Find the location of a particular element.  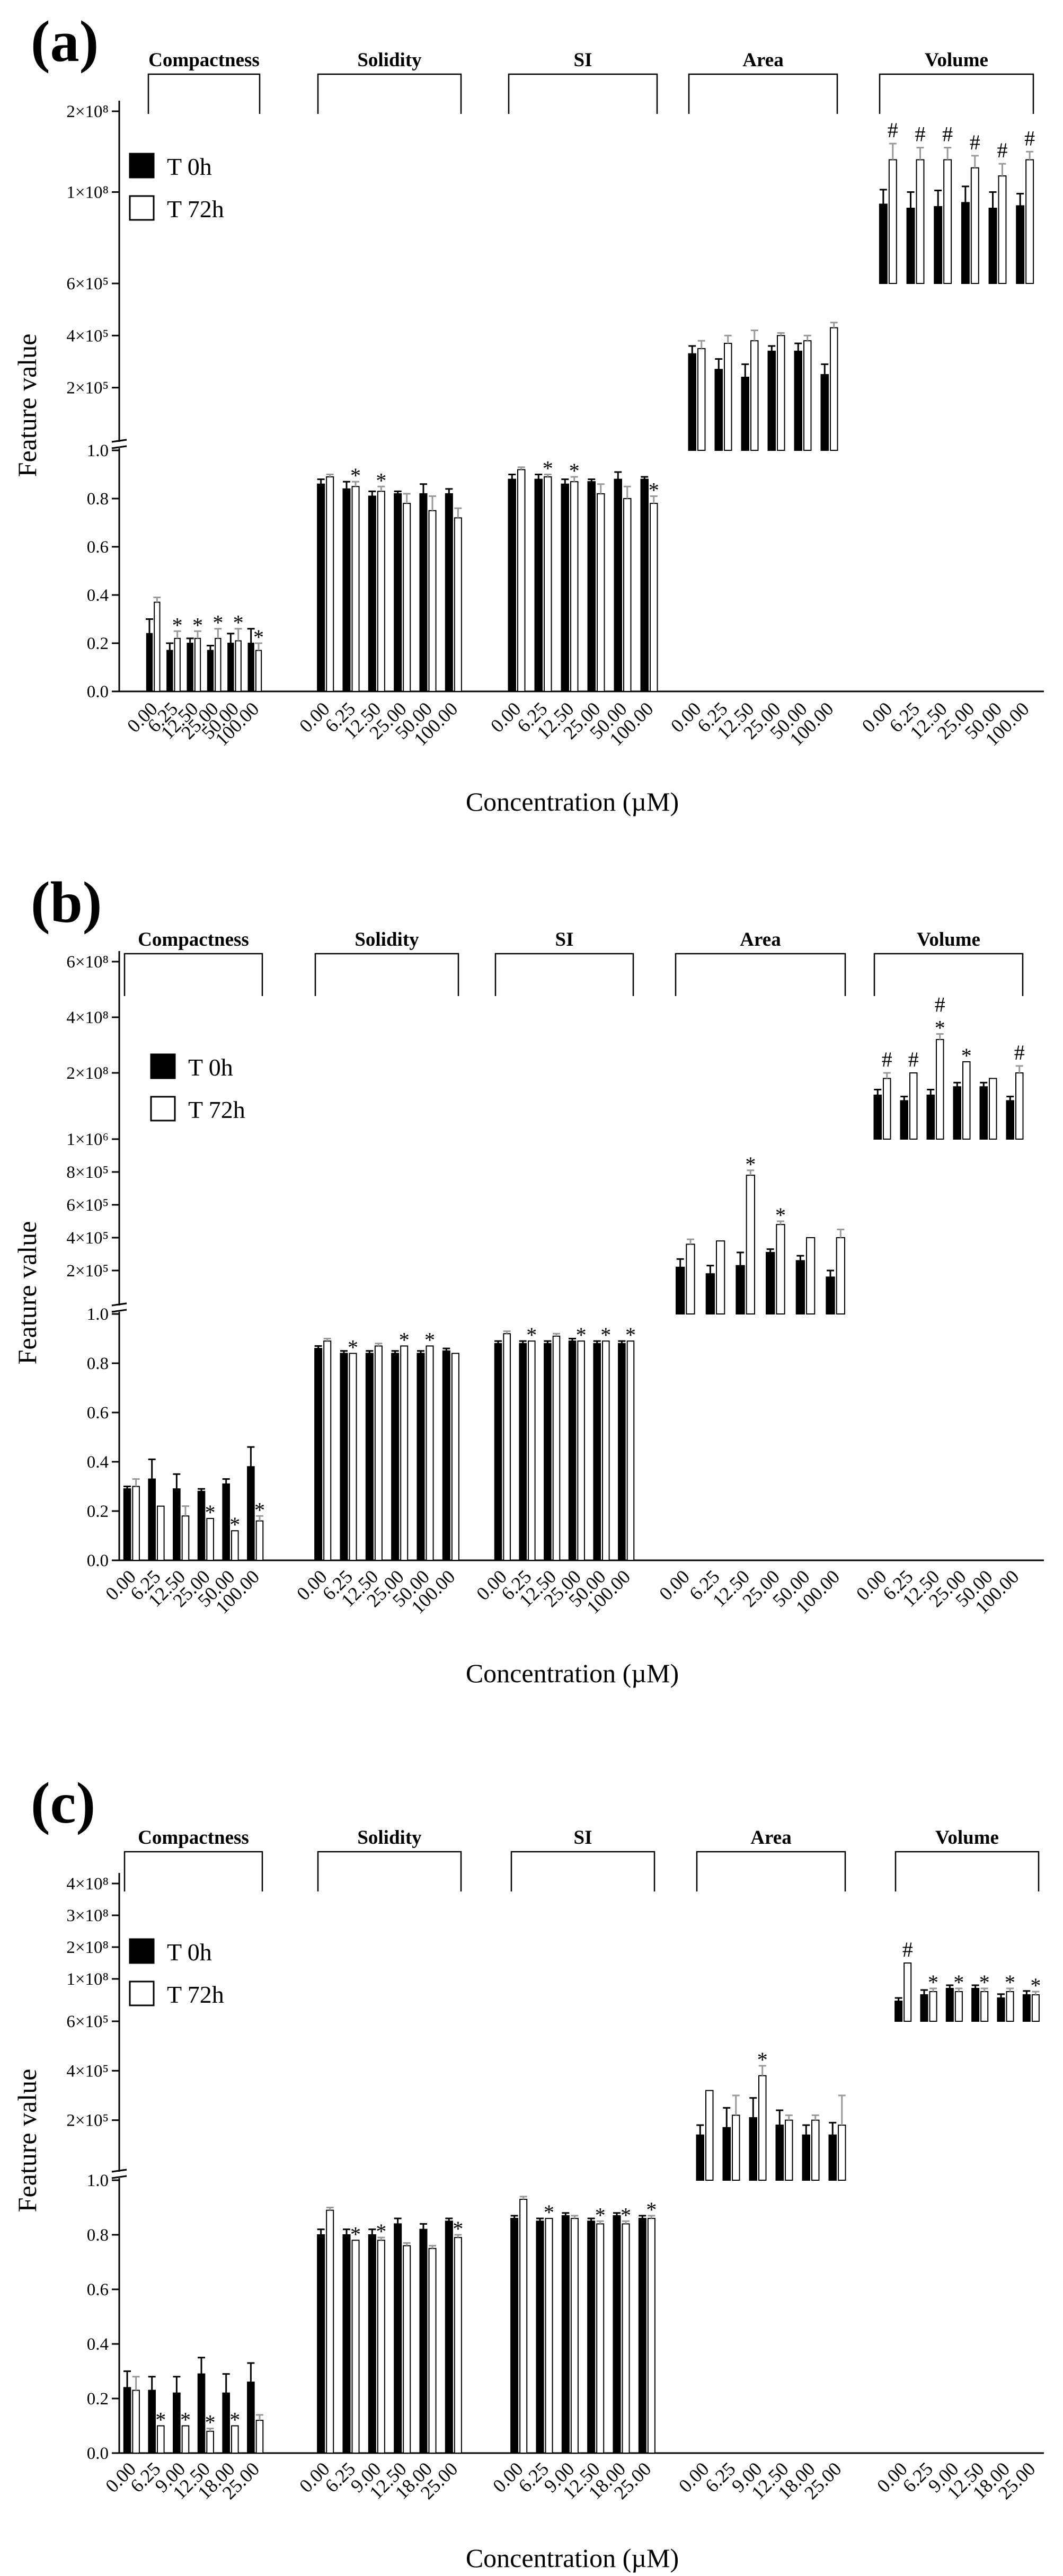

y-axis-title: Feature value is located at coordinates (27, 2141).